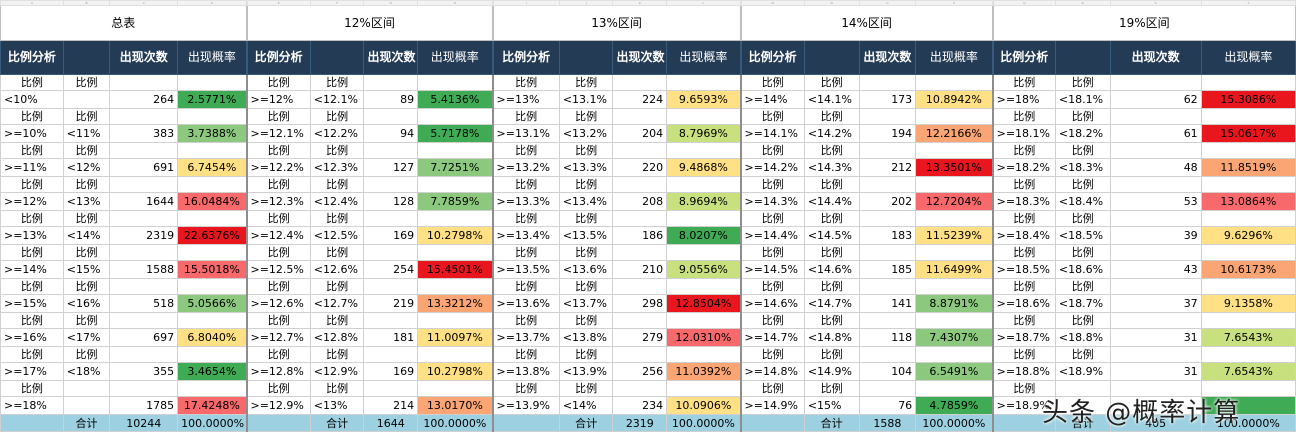 This screenshot has width=1296, height=444. Describe the element at coordinates (455, 371) in the screenshot. I see `probability-cell: 10.2798%` at that location.